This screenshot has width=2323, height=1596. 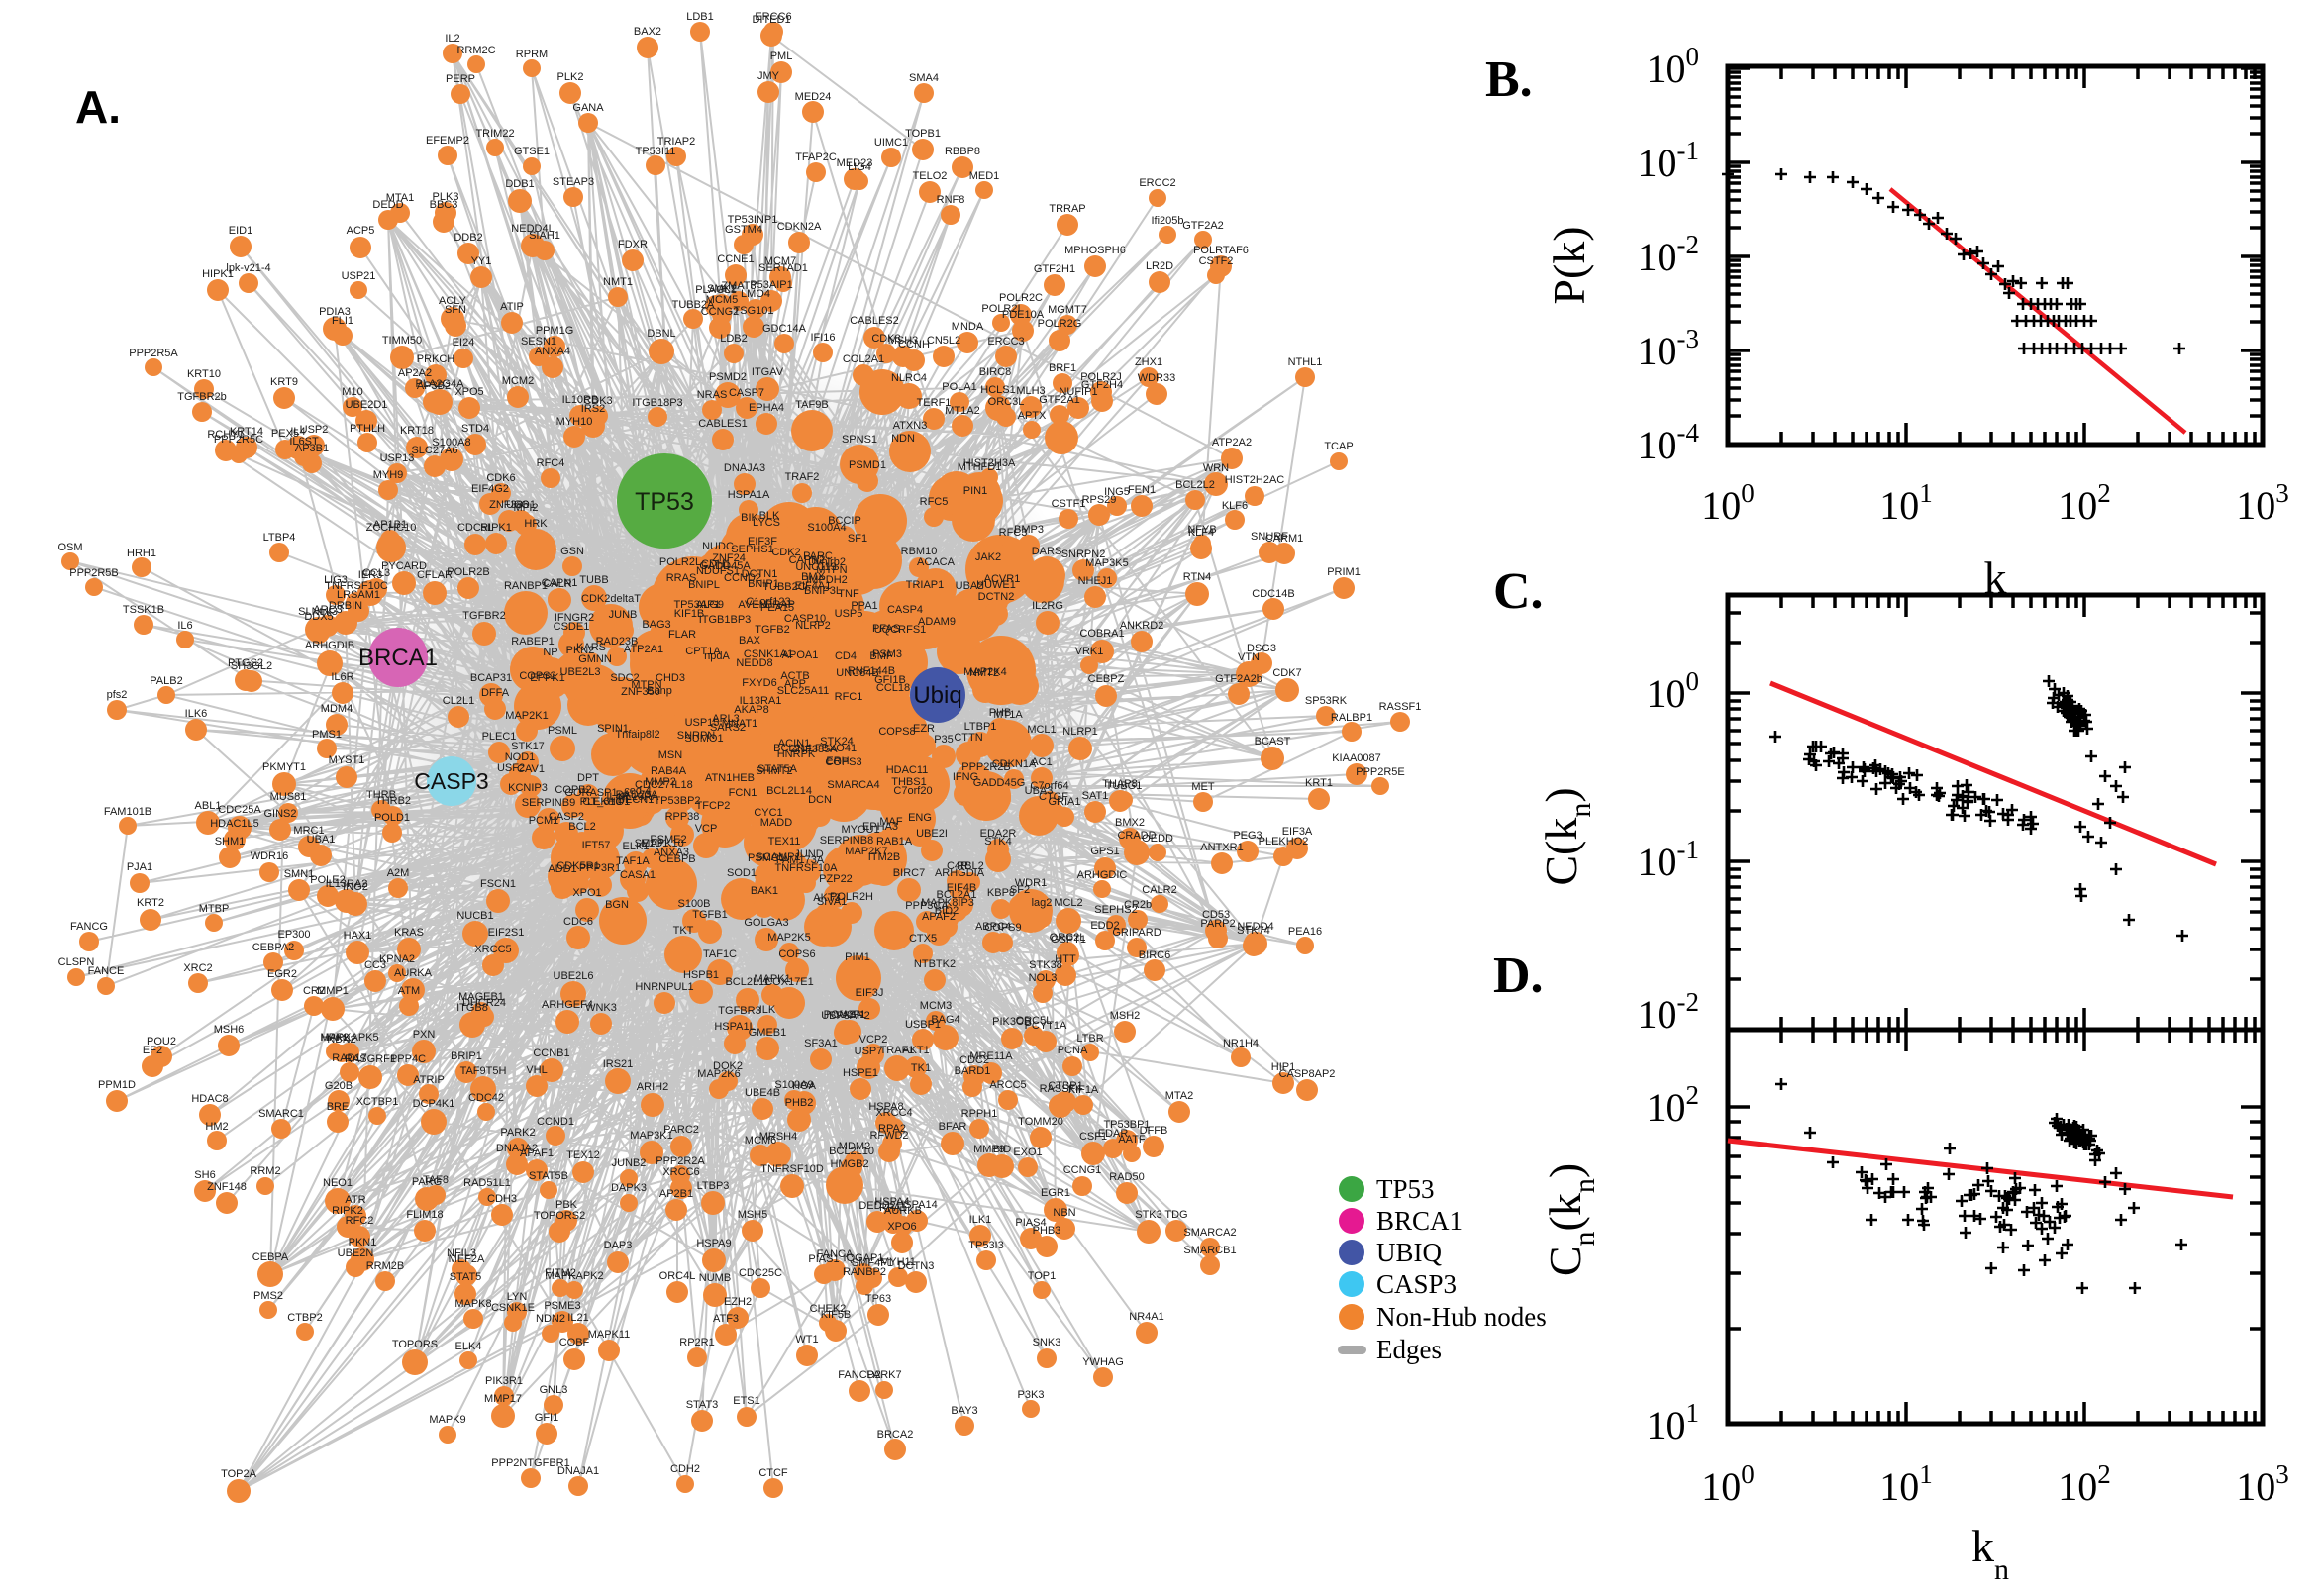 I want to click on svg-text: CSTF2, so click(x=1216, y=261).